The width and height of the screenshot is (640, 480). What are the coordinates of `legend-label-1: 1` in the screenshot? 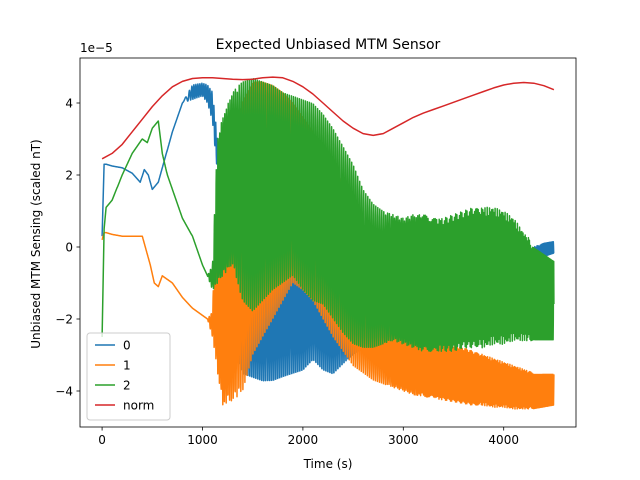 It's located at (127, 366).